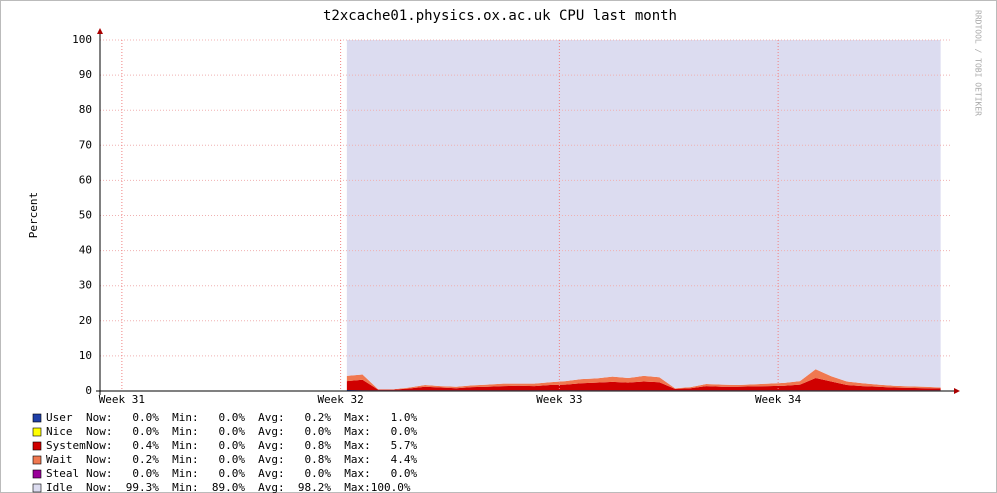 The height and width of the screenshot is (493, 997). What do you see at coordinates (100, 31) in the screenshot?
I see `y-axis-arrow` at bounding box center [100, 31].